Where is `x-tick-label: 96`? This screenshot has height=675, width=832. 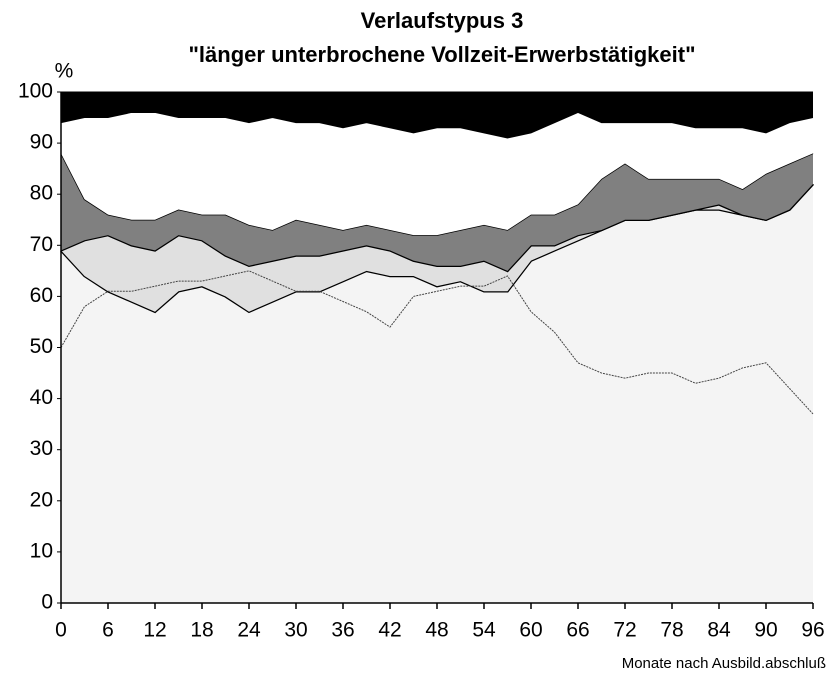
x-tick-label: 96 is located at coordinates (812, 630).